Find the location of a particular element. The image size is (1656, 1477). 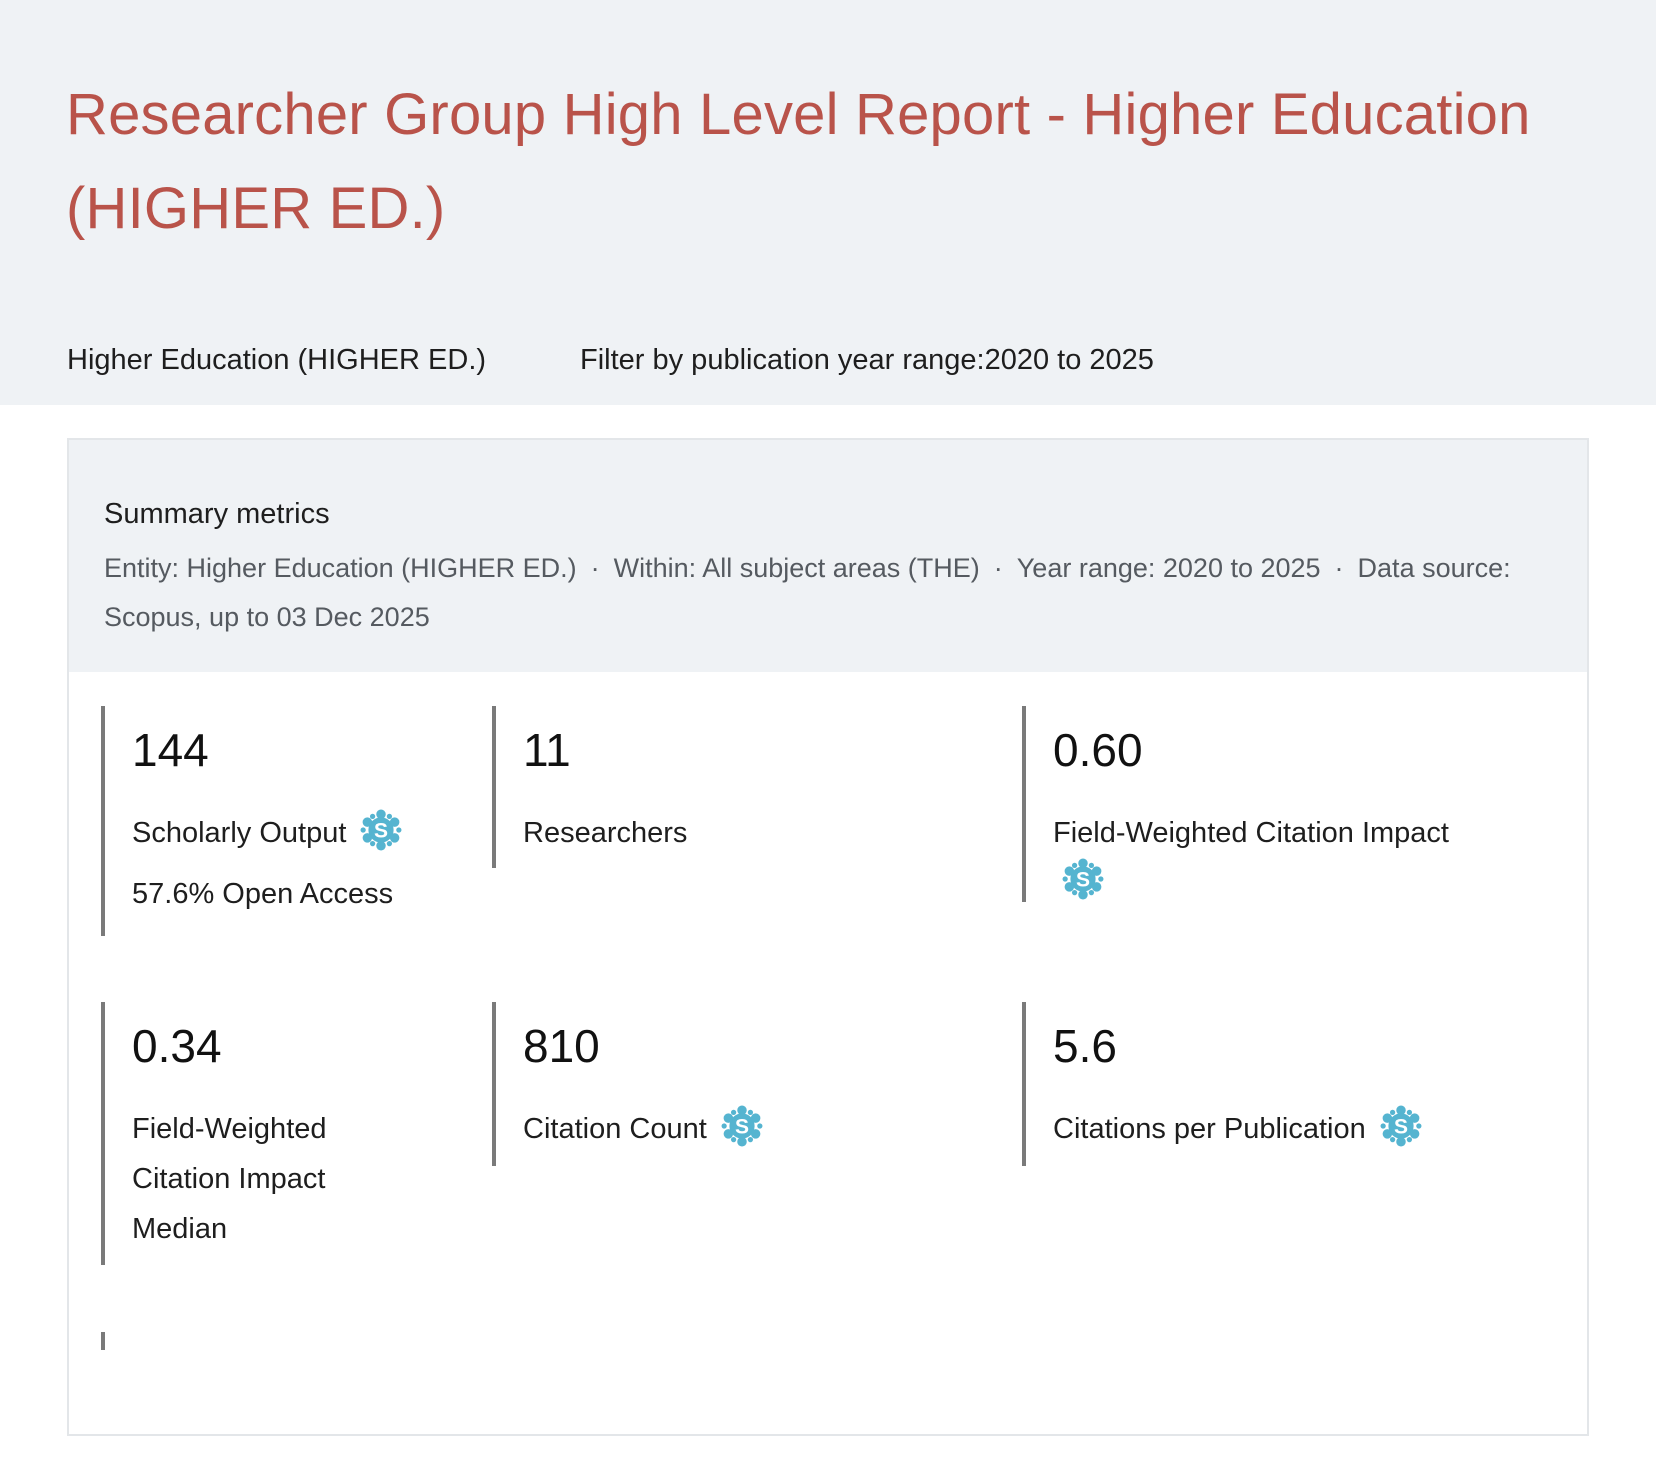

metric-label: Field-Weighted Citation Impact Median is located at coordinates (229, 1179).